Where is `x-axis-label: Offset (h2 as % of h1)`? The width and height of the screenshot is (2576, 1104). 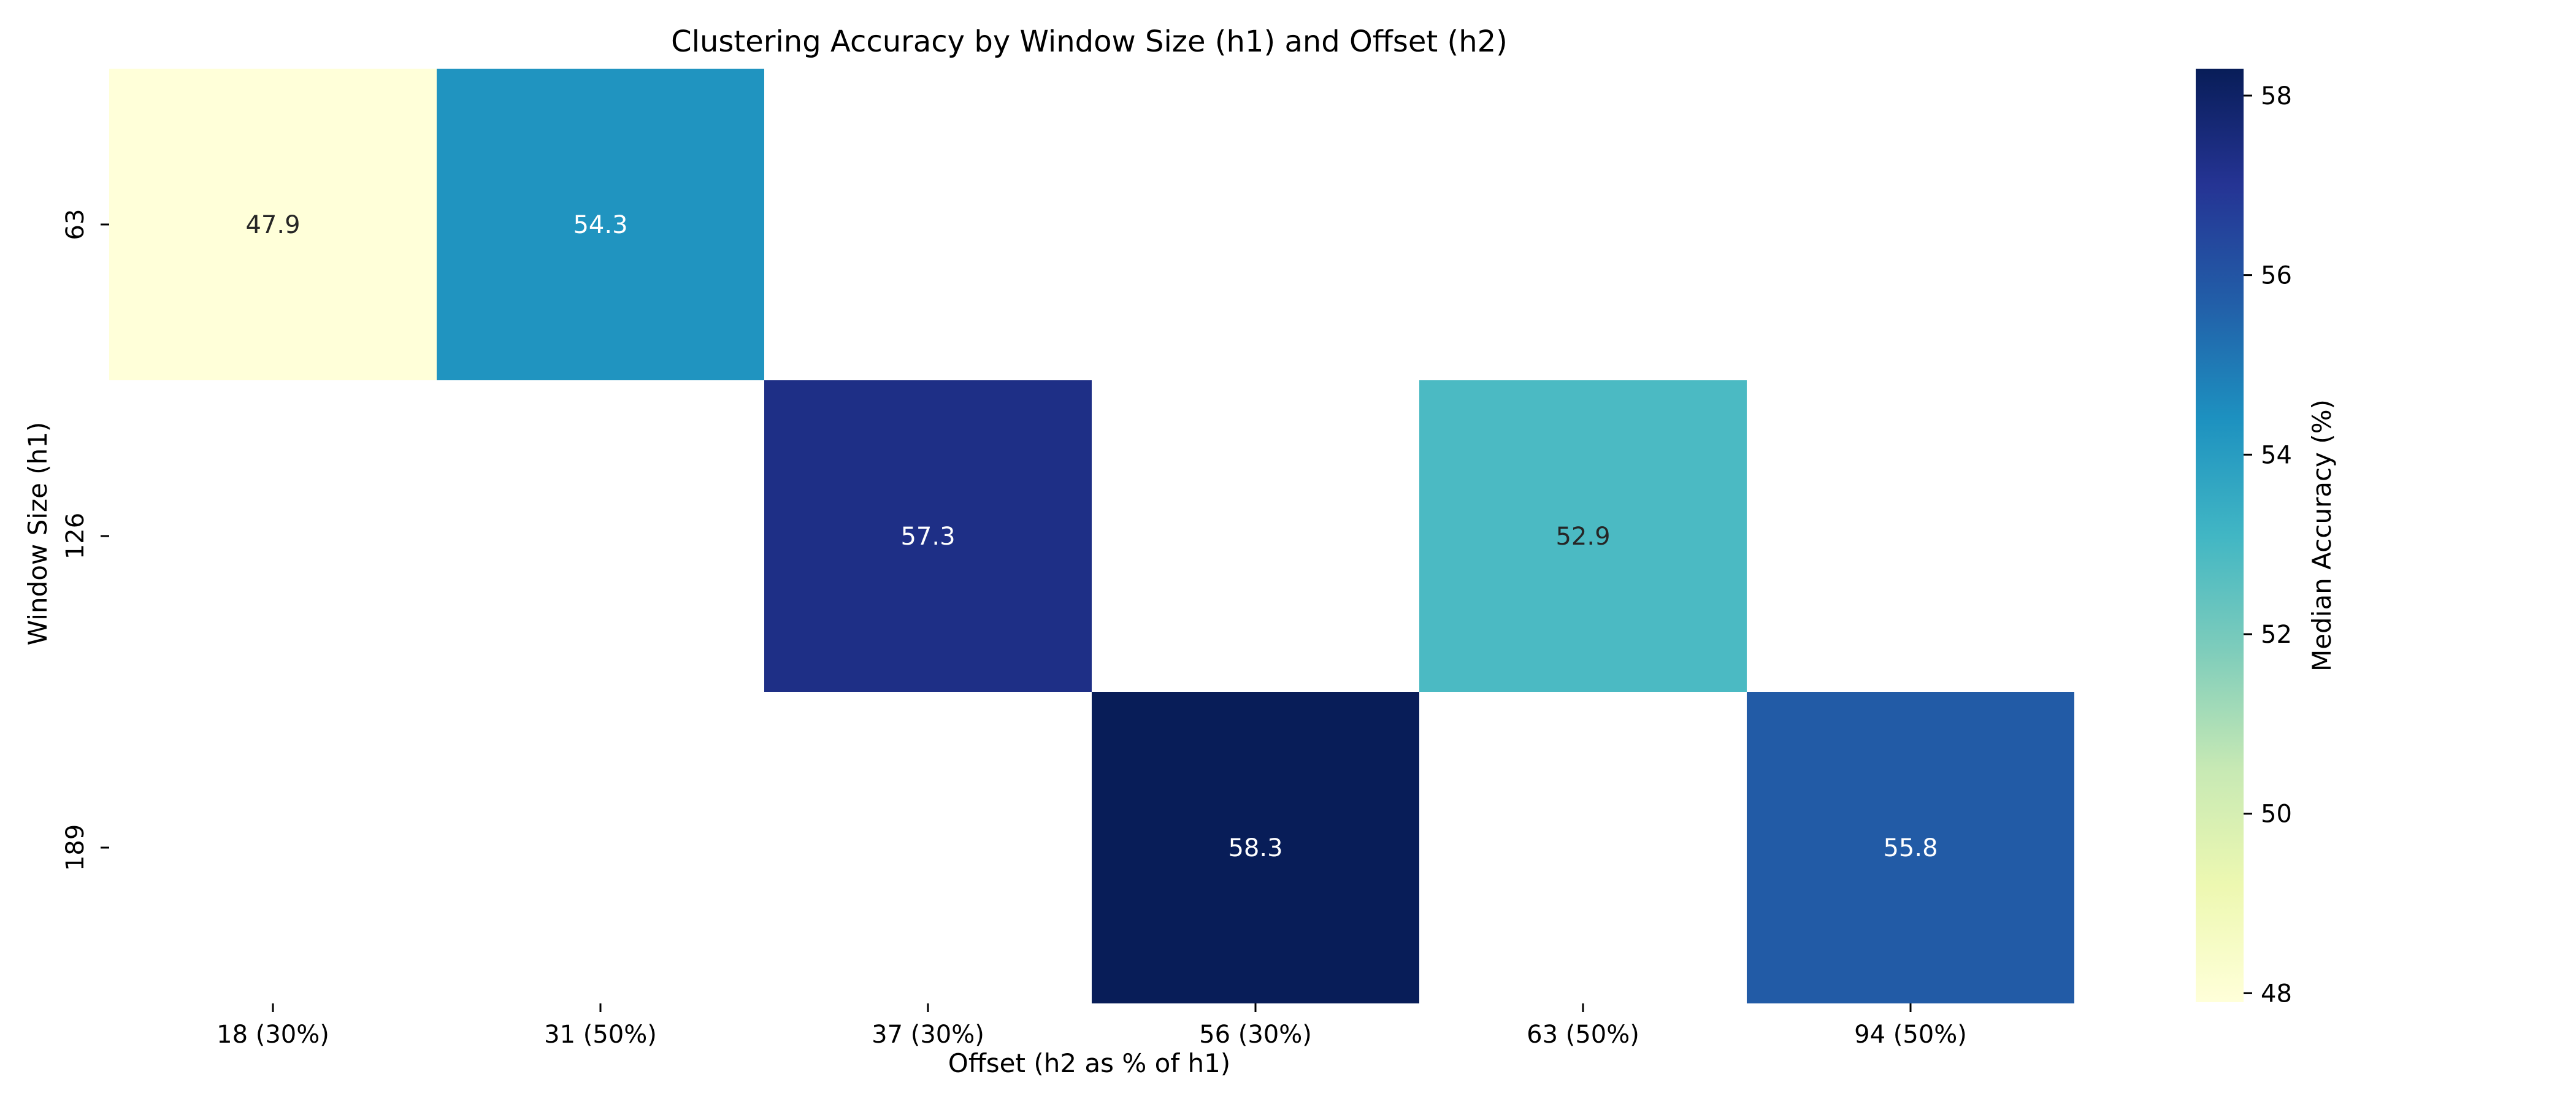 x-axis-label: Offset (h2 as % of h1) is located at coordinates (1089, 1063).